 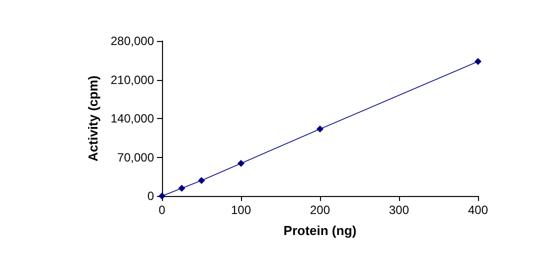 I want to click on x-tick-label: 400, so click(x=478, y=210).